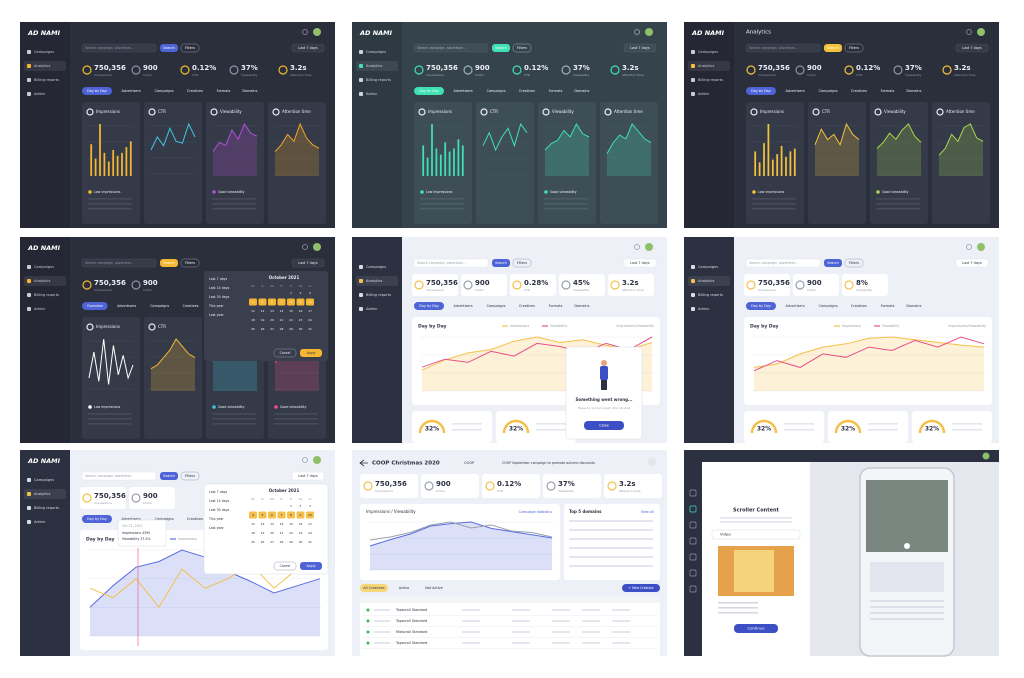  Describe the element at coordinates (301, 293) in the screenshot. I see `day: 2` at that location.